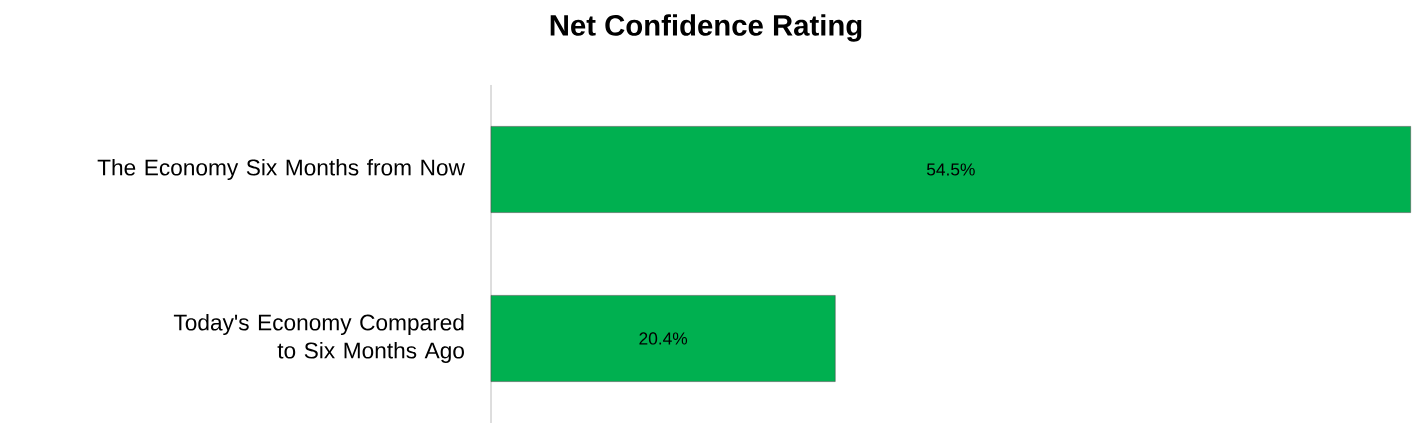  I want to click on y-tick-label: The Economy Six Months from Now, so click(281, 169).